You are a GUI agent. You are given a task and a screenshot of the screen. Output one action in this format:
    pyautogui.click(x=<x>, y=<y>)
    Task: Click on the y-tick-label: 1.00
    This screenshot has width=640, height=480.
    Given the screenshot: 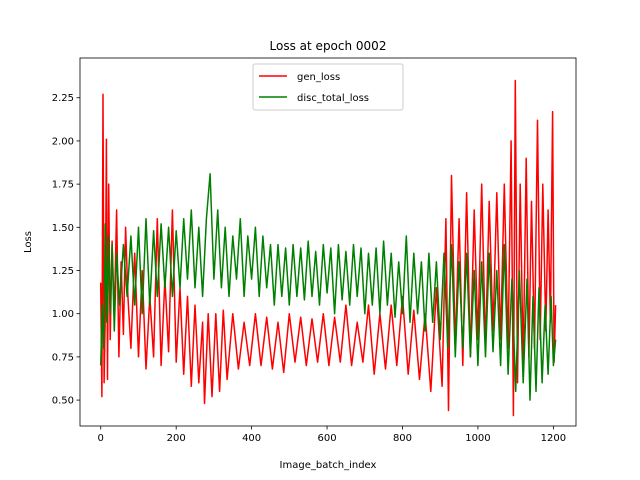 What is the action you would take?
    pyautogui.click(x=63, y=314)
    